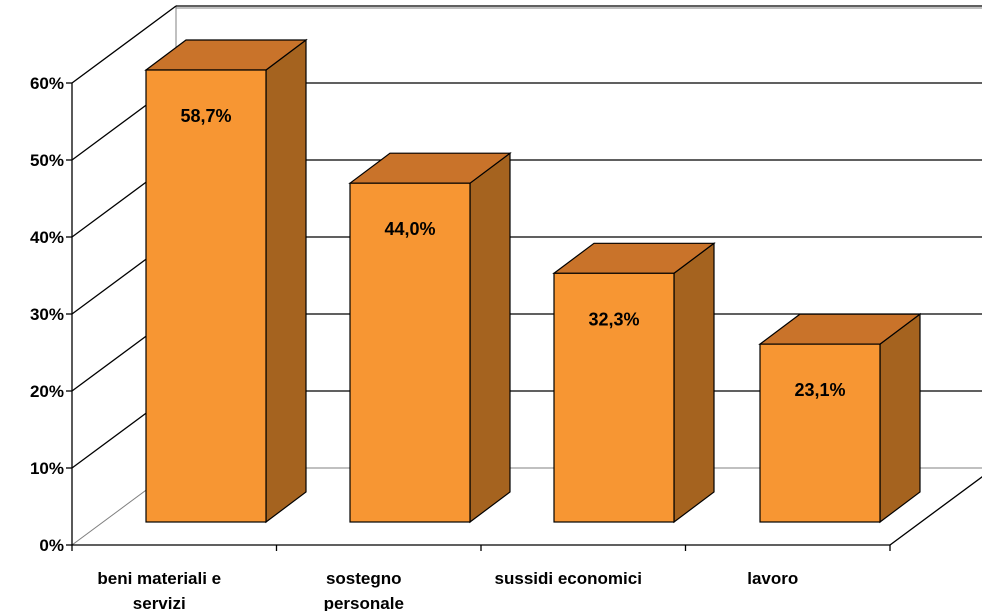 This screenshot has height=611, width=982. What do you see at coordinates (51, 545) in the screenshot?
I see `y-tick-label: 0%` at bounding box center [51, 545].